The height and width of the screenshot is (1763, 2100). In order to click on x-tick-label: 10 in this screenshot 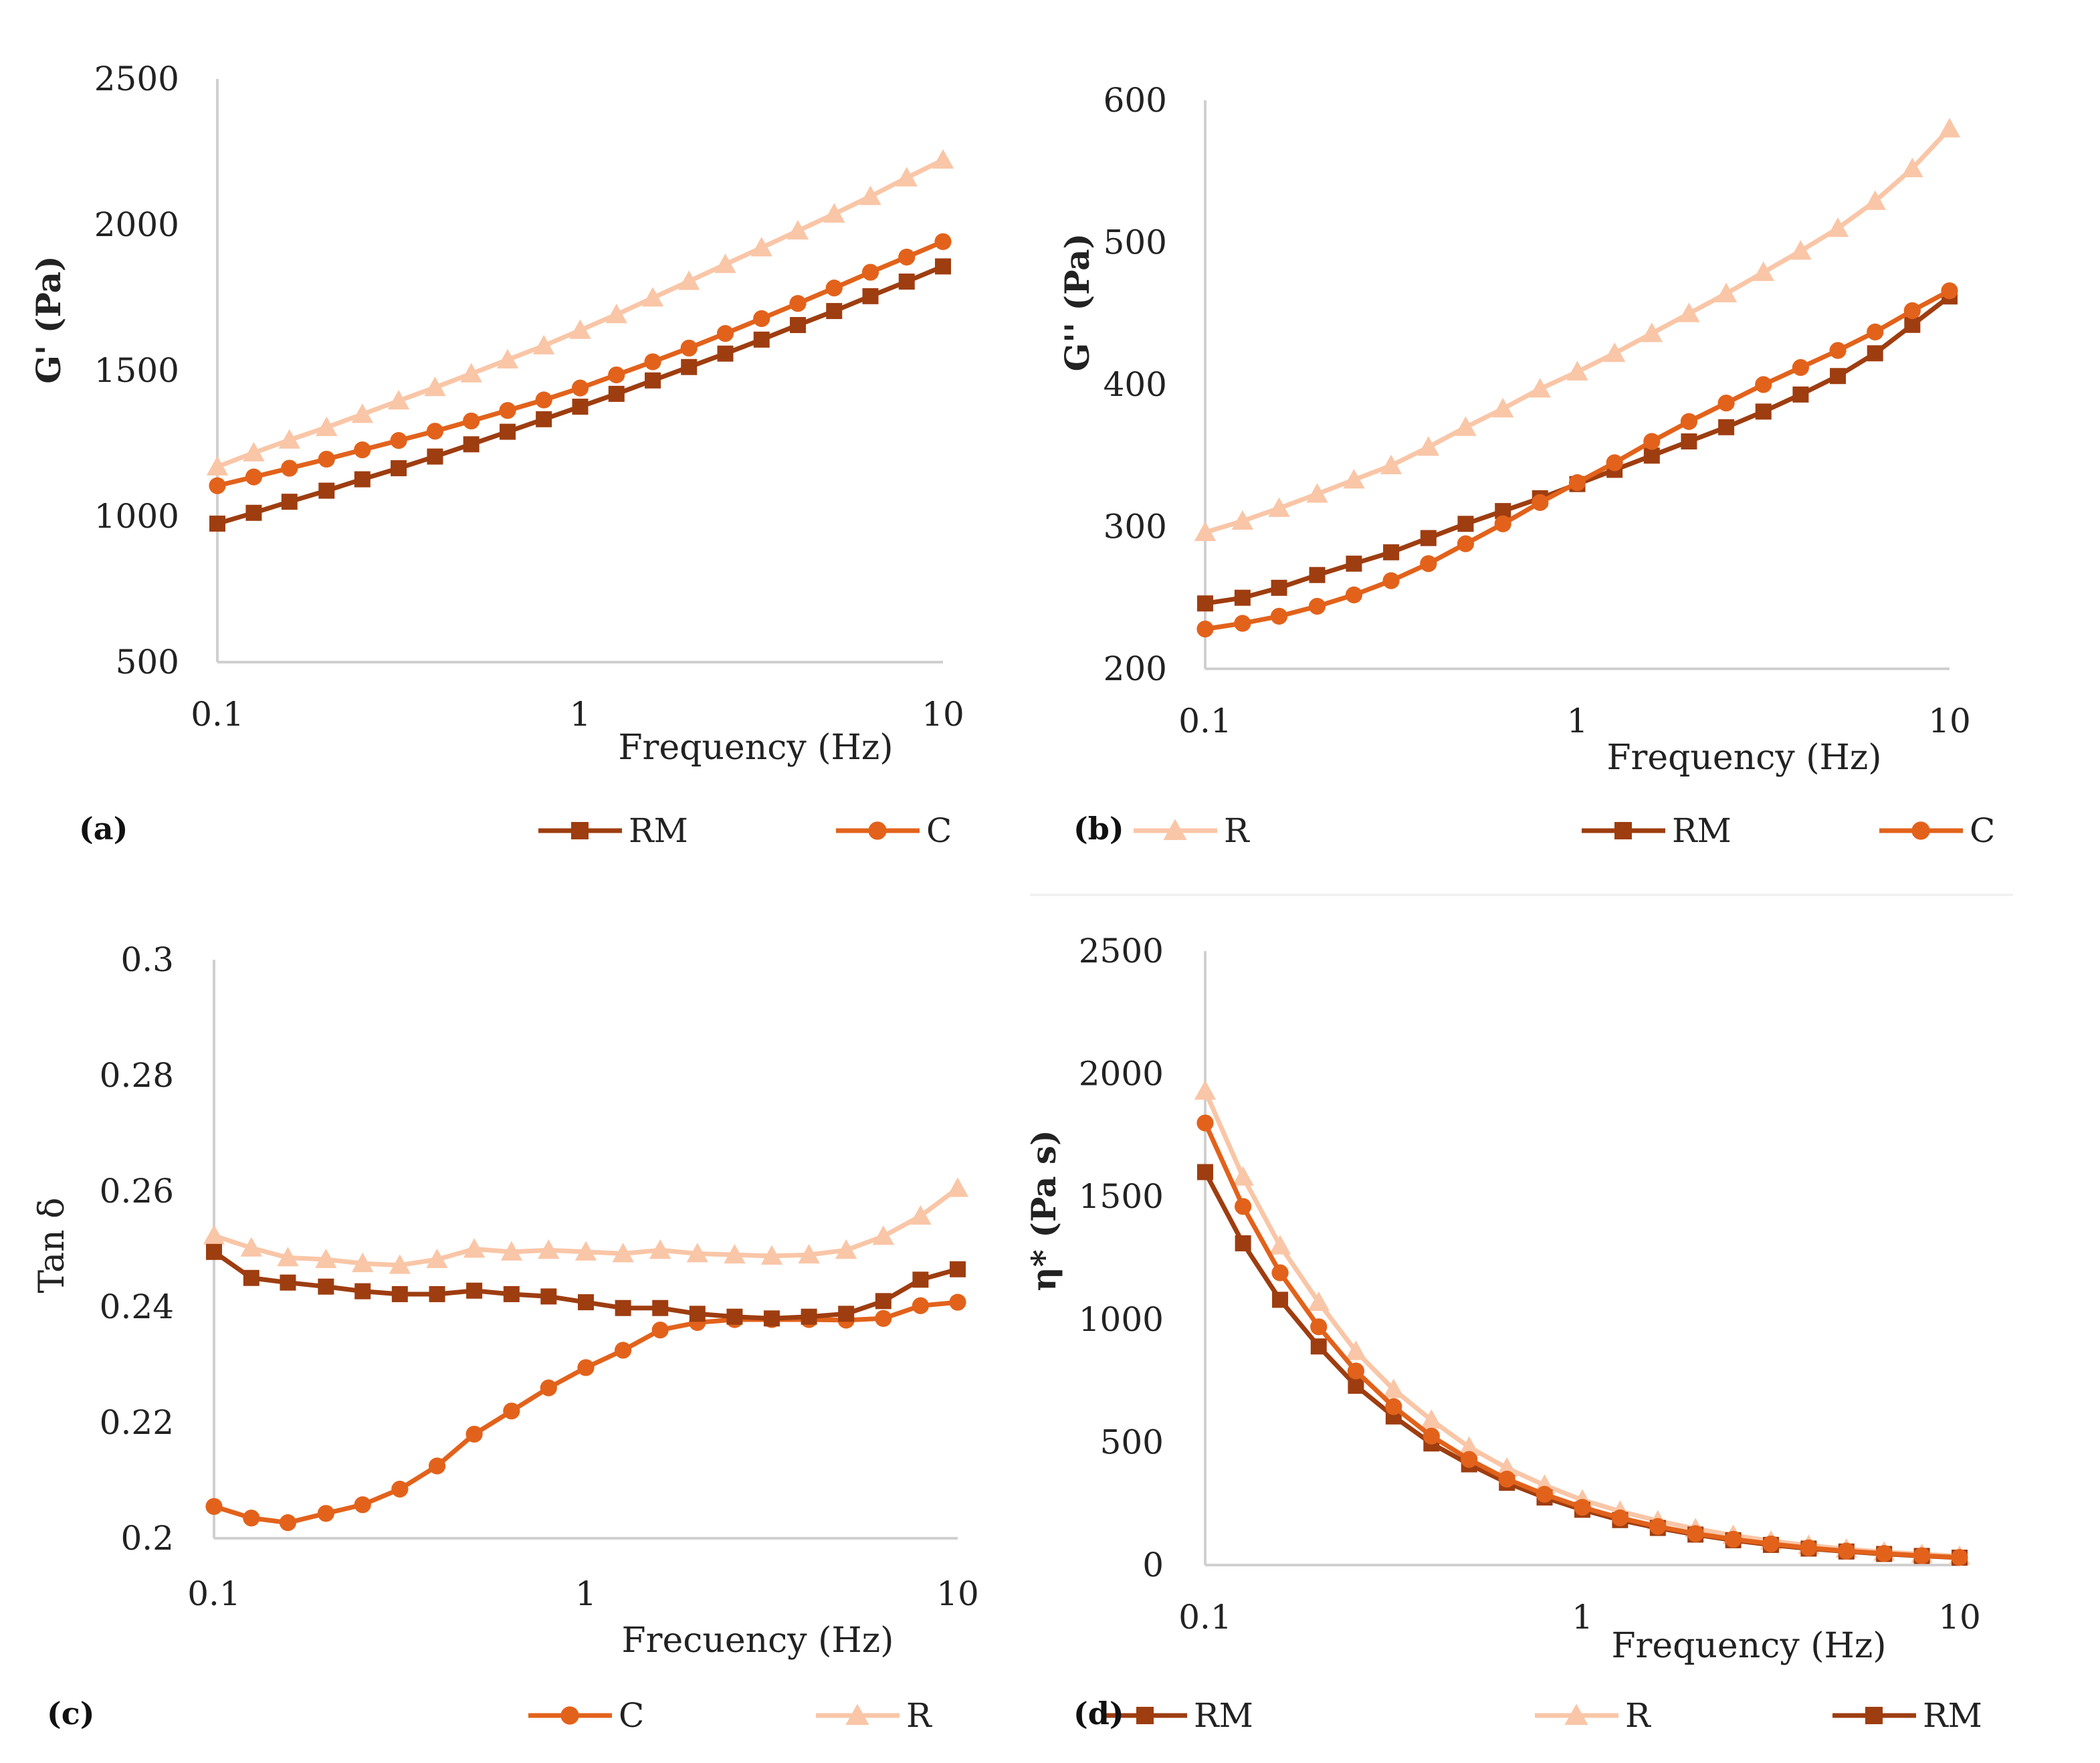, I will do `click(1949, 721)`.